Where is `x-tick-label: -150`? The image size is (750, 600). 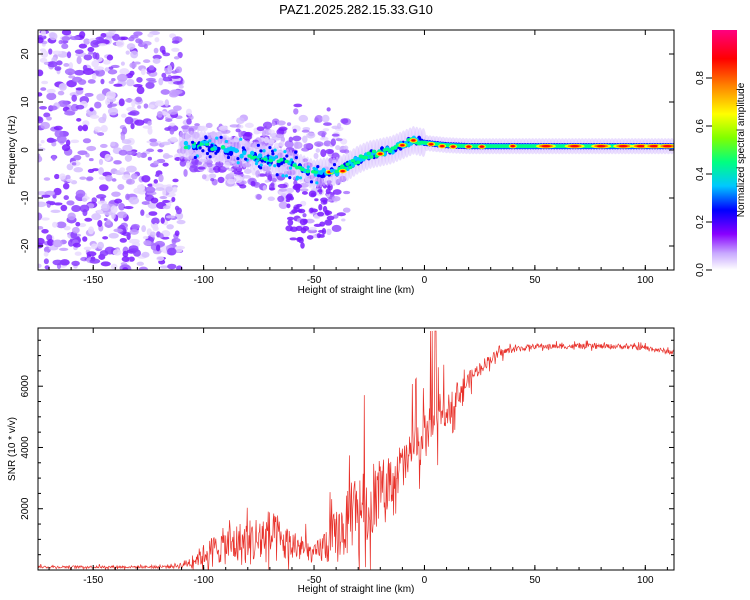 x-tick-label: -150 is located at coordinates (93, 280).